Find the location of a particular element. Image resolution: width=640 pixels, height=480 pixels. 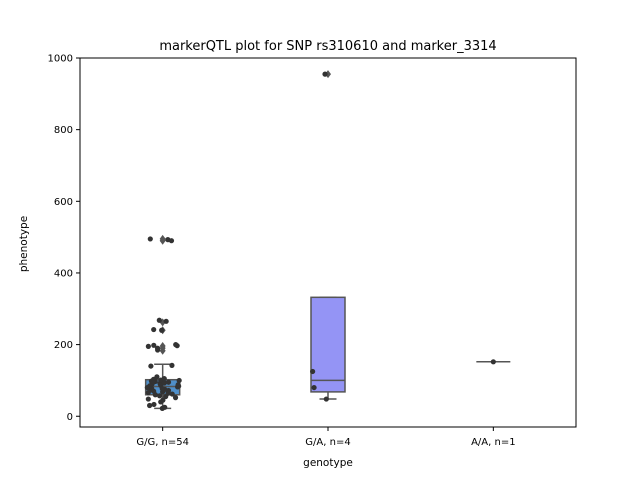

y-tick-label: 400 is located at coordinates (63, 273).